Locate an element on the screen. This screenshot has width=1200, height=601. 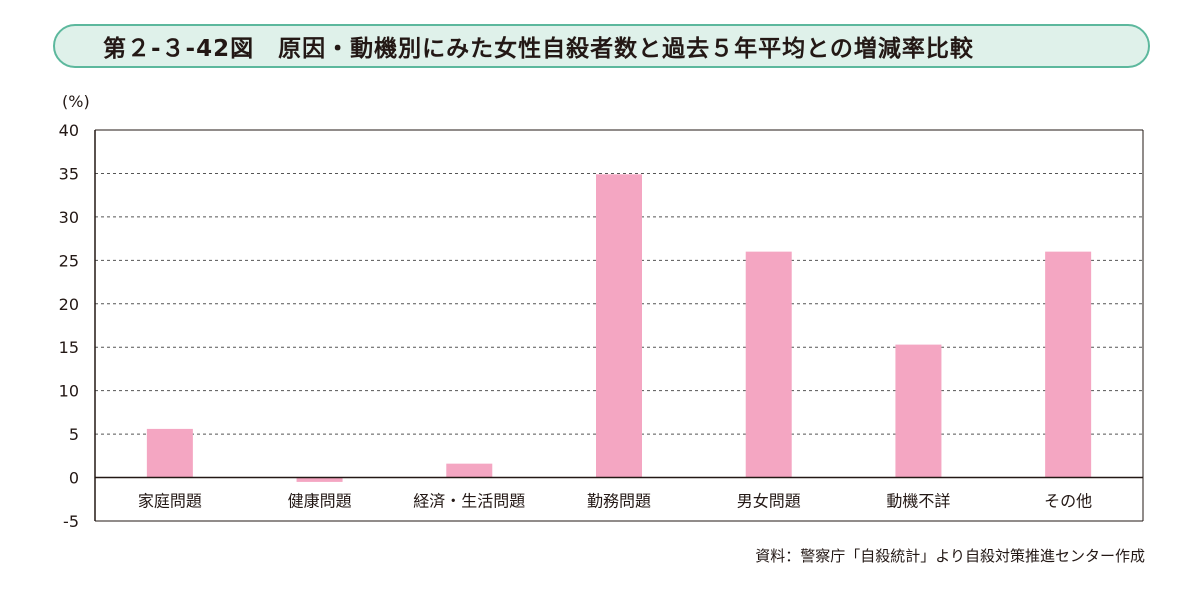
y-tick-label: 5 is located at coordinates (74, 434).